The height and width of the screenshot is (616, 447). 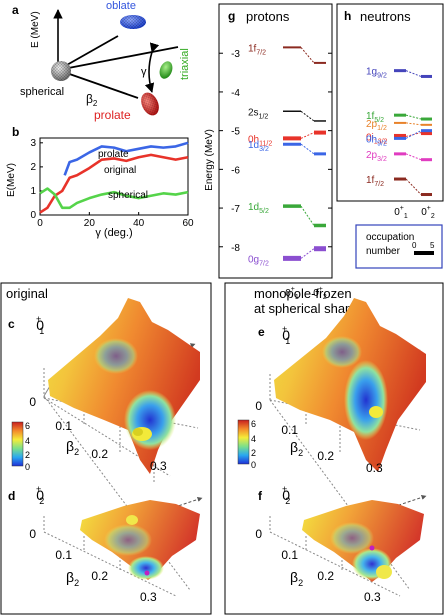 I want to click on g-ytick-label: -7, so click(x=235, y=209).